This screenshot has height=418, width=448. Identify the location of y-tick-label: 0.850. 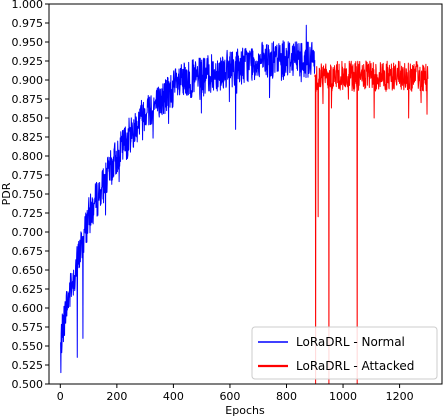
(28, 118).